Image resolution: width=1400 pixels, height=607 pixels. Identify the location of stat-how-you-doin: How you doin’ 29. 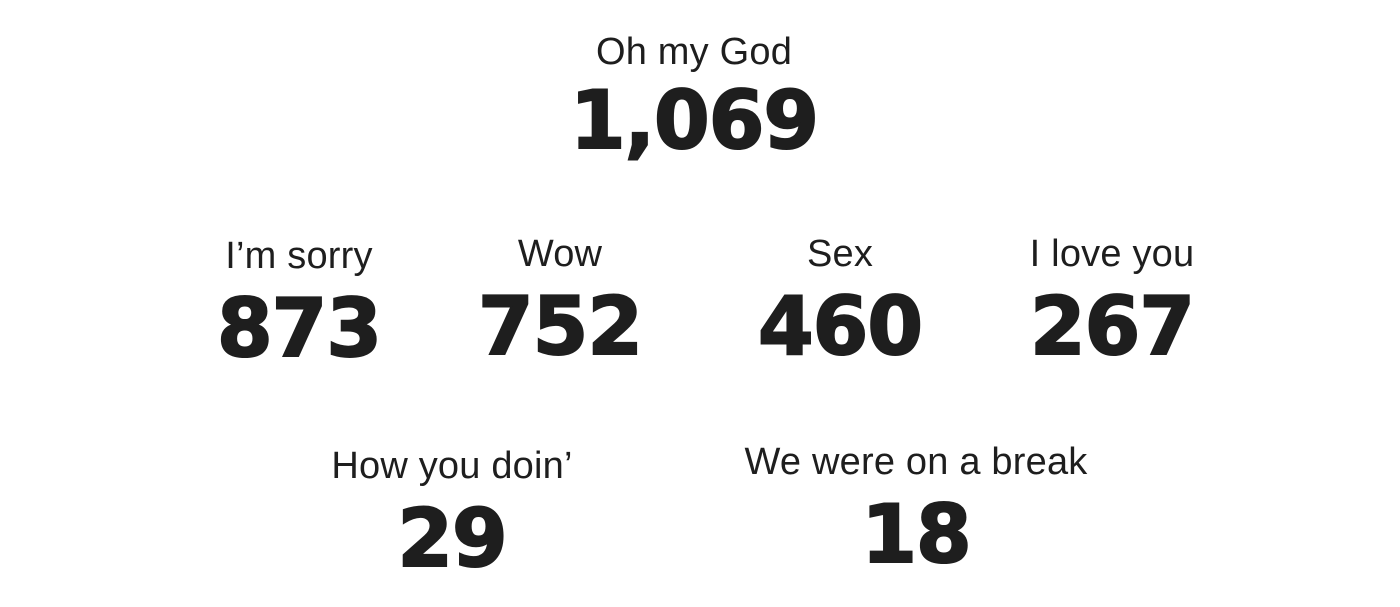
(452, 514).